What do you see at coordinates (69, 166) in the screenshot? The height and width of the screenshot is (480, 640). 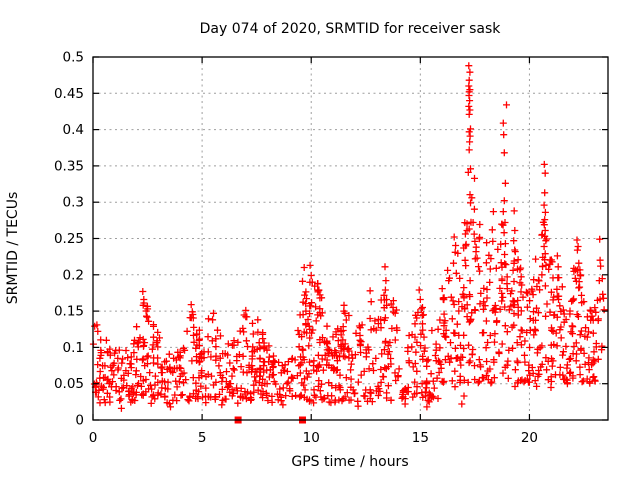 I see `y-tick-label: 0.35` at bounding box center [69, 166].